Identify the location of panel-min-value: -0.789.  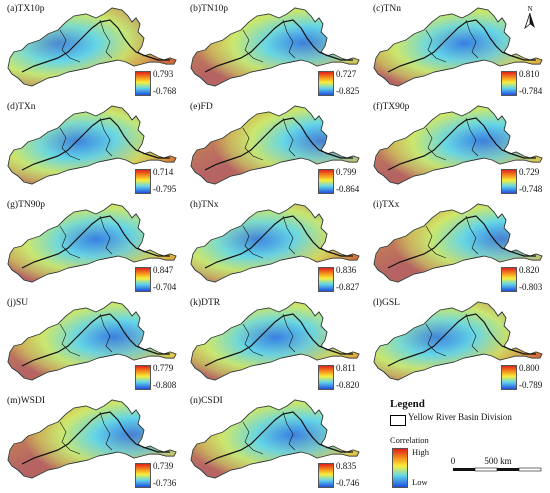
(531, 385).